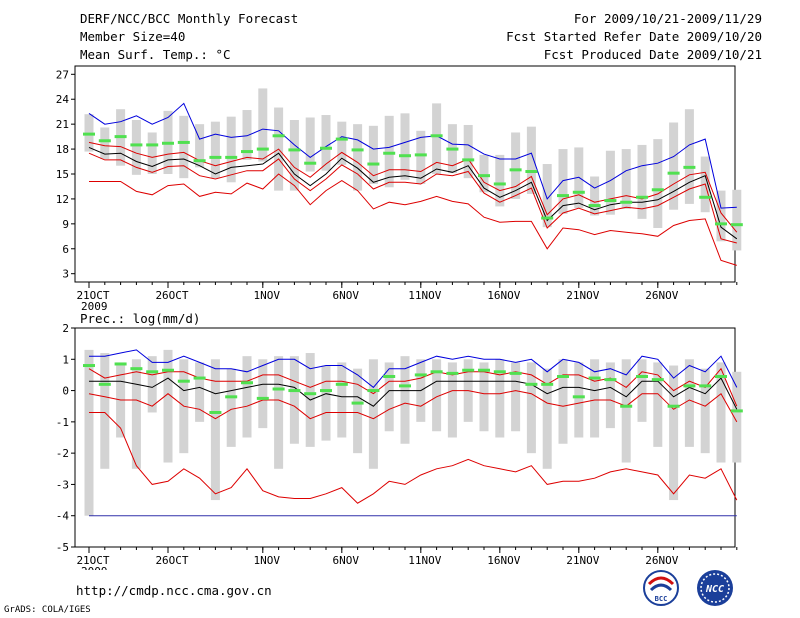 This screenshot has height=618, width=800. Describe the element at coordinates (94, 306) in the screenshot. I see `x-year-label: 2009` at that location.